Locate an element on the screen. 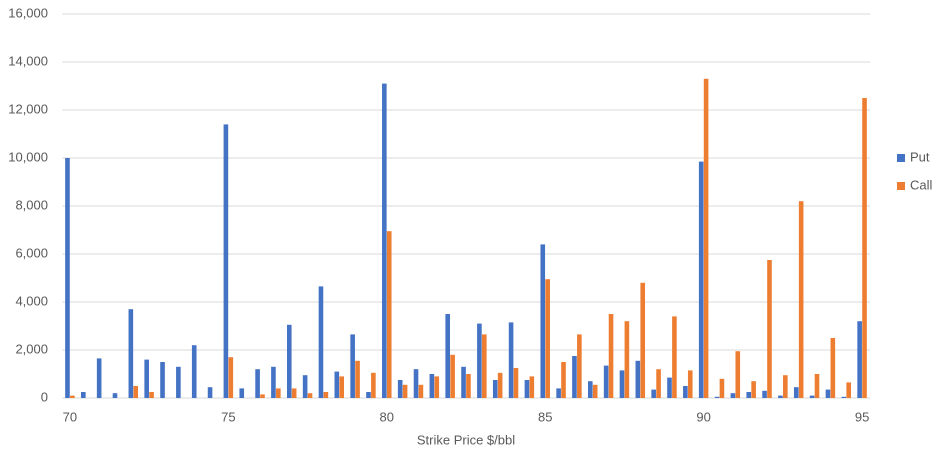  y-tick-label: 0 is located at coordinates (44, 396).